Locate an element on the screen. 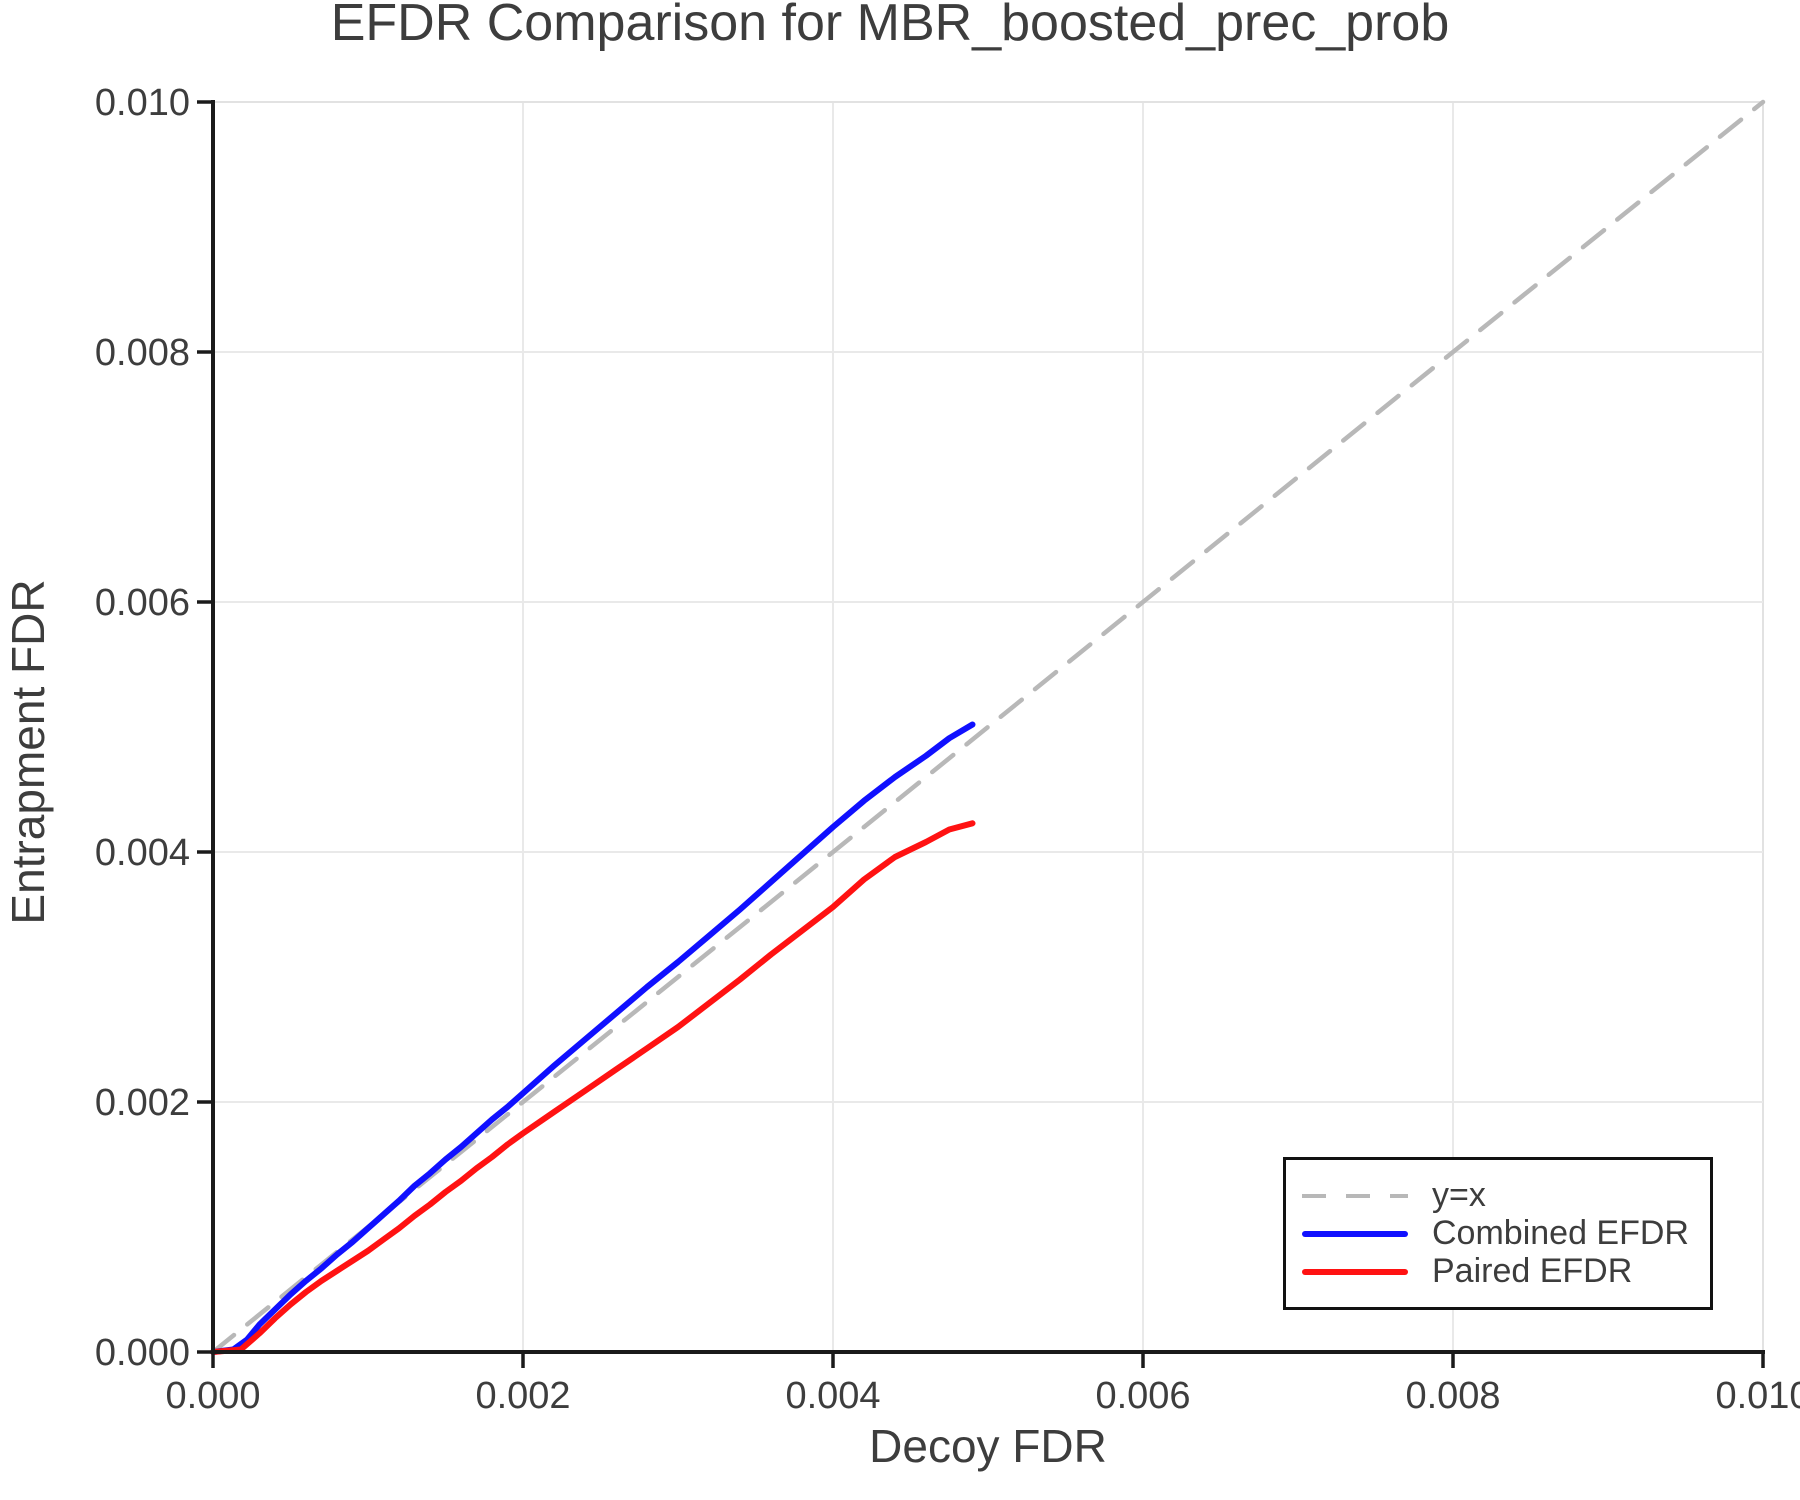  y-tick-label: 0.006 is located at coordinates (142, 603).